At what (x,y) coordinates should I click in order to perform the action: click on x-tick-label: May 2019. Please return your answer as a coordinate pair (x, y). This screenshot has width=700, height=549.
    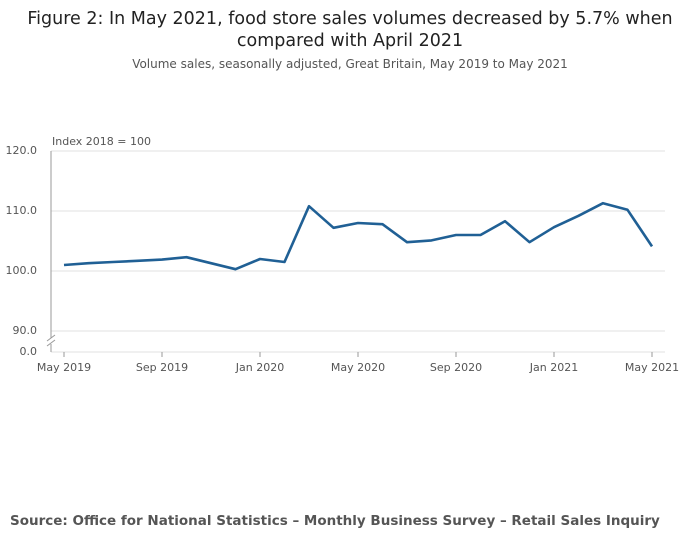
    Looking at the image, I should click on (64, 367).